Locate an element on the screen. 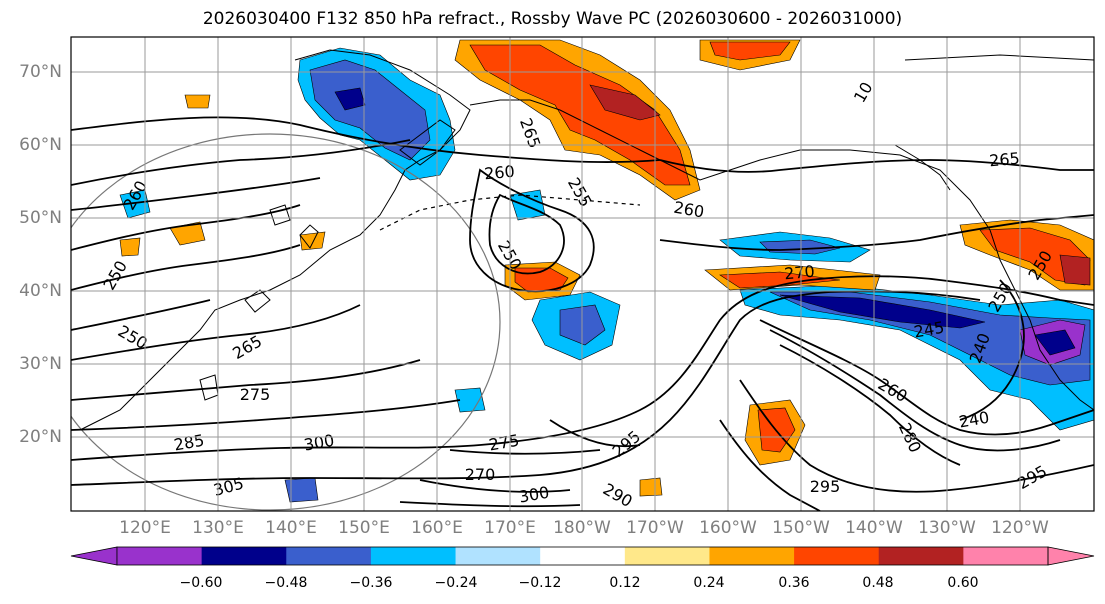 The image size is (1105, 604). contour-label: 290 is located at coordinates (618, 495).